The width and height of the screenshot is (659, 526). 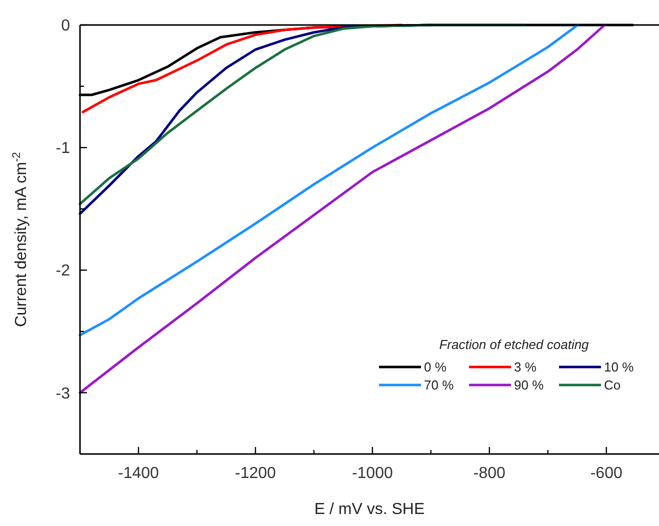 I want to click on x-tick-label: -1400, so click(x=139, y=473).